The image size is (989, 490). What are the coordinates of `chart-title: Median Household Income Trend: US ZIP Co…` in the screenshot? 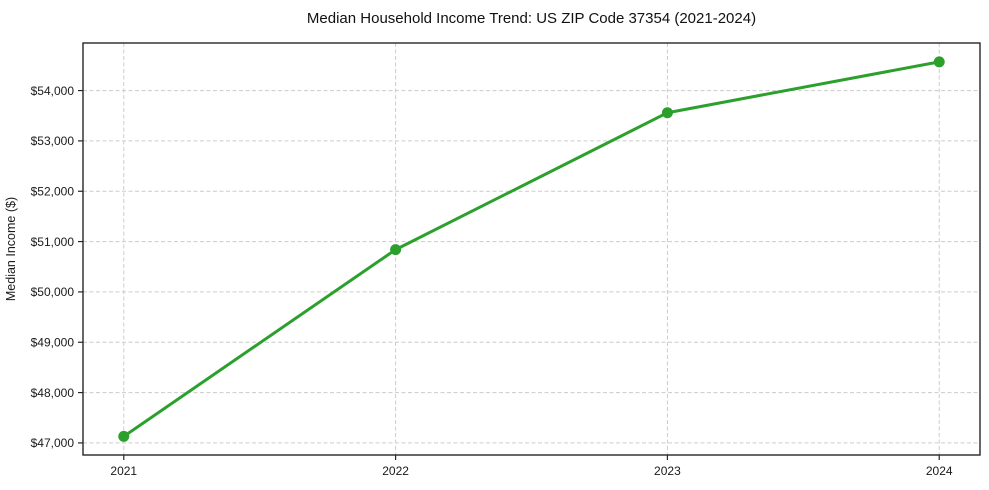 It's located at (531, 18).